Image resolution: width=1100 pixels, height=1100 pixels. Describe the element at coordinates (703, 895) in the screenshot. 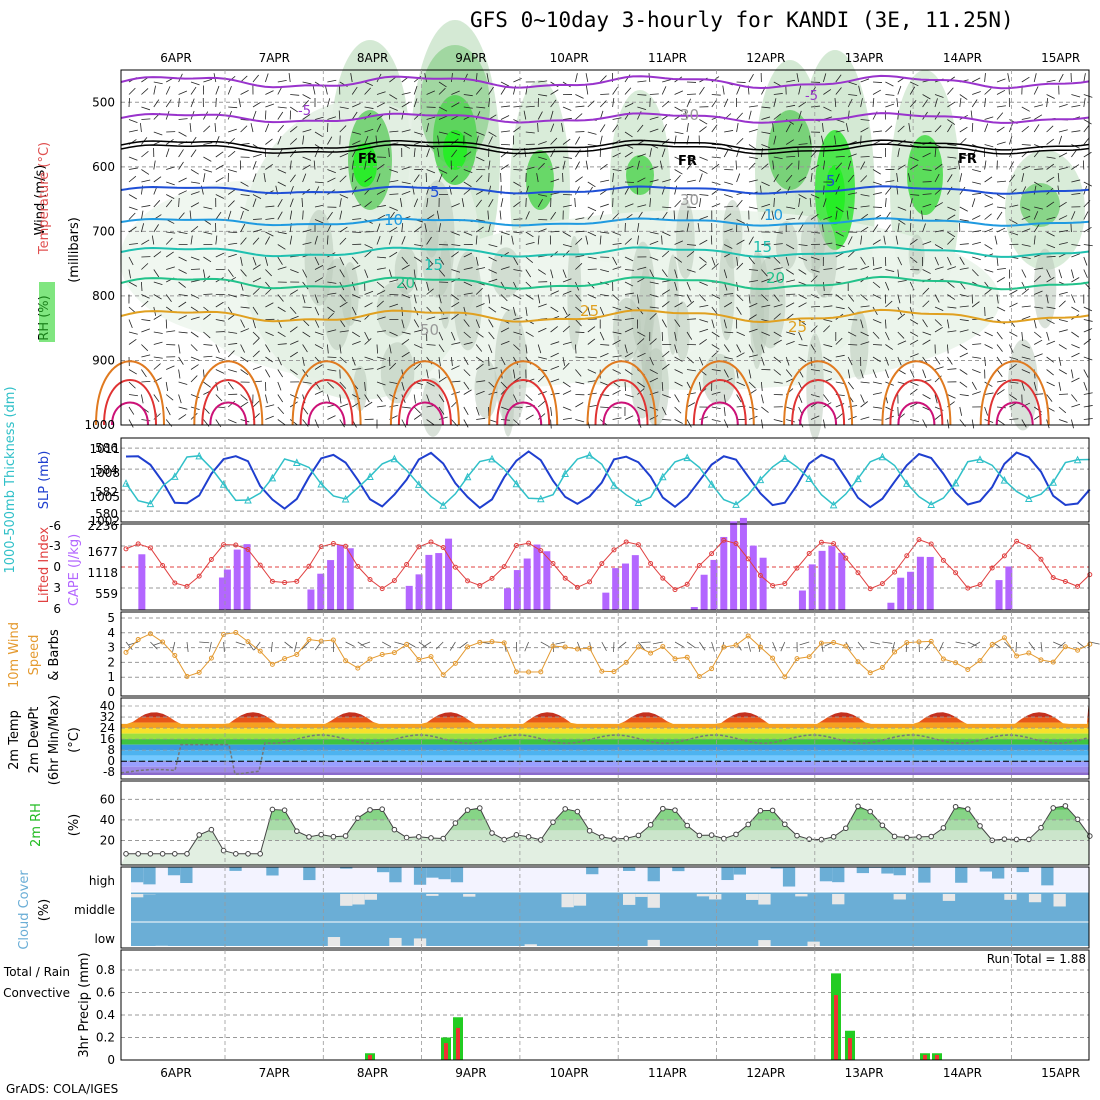

I see `middle-cloud-gap` at that location.